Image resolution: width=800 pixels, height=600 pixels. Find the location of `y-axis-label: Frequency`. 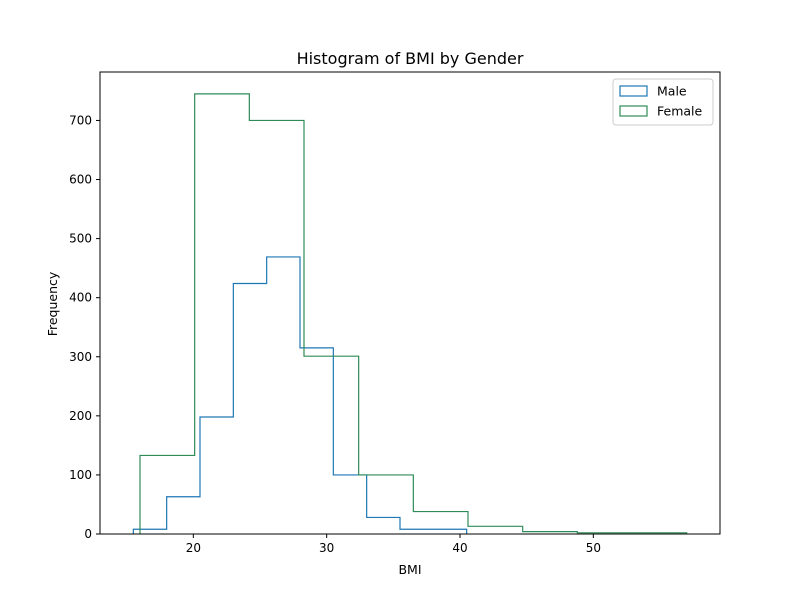

y-axis-label: Frequency is located at coordinates (52, 303).